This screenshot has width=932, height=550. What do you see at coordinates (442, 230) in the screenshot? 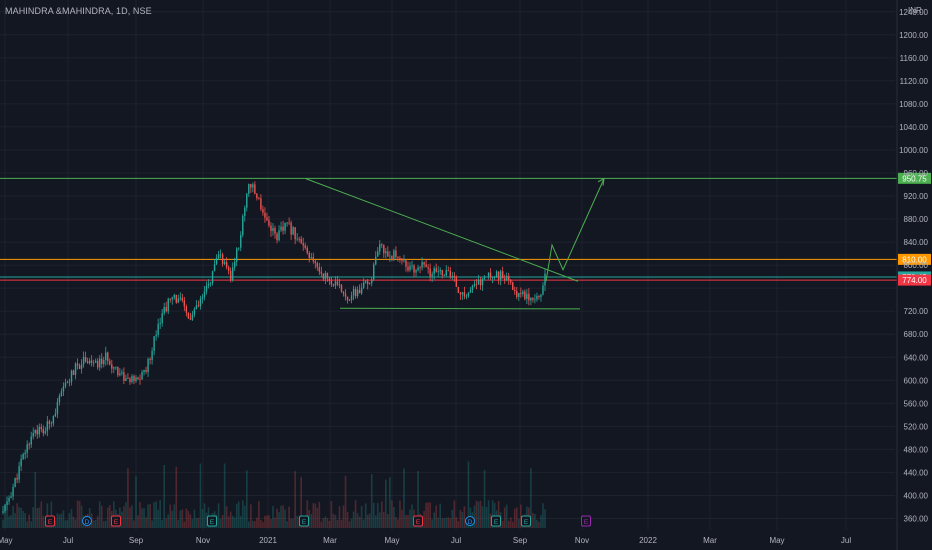
I see `descending-trendline` at bounding box center [442, 230].